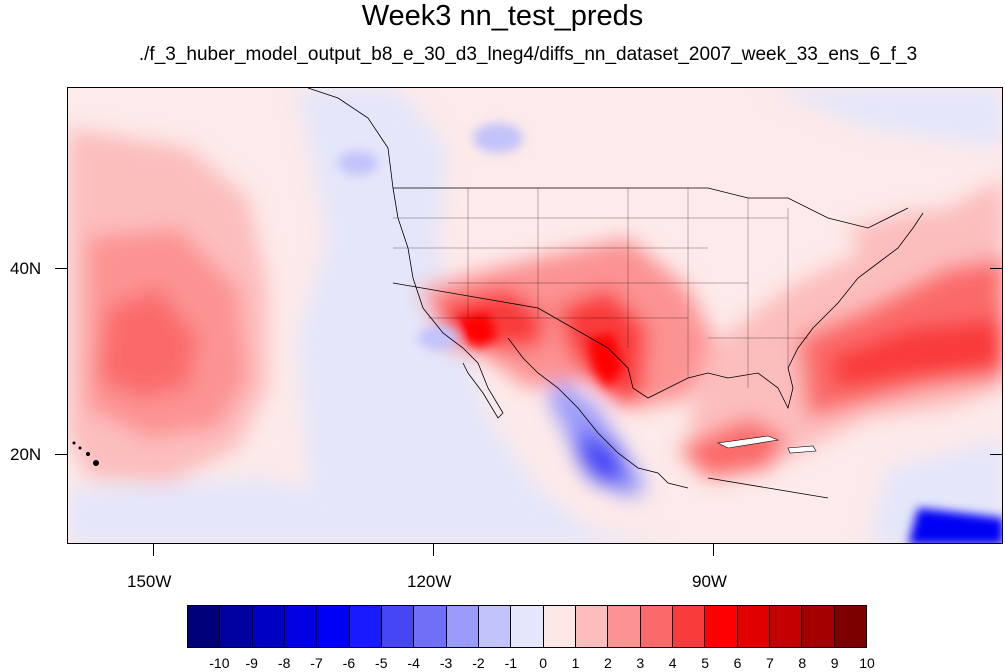 The width and height of the screenshot is (1005, 672). Describe the element at coordinates (316, 663) in the screenshot. I see `colorbar-label: -7` at that location.